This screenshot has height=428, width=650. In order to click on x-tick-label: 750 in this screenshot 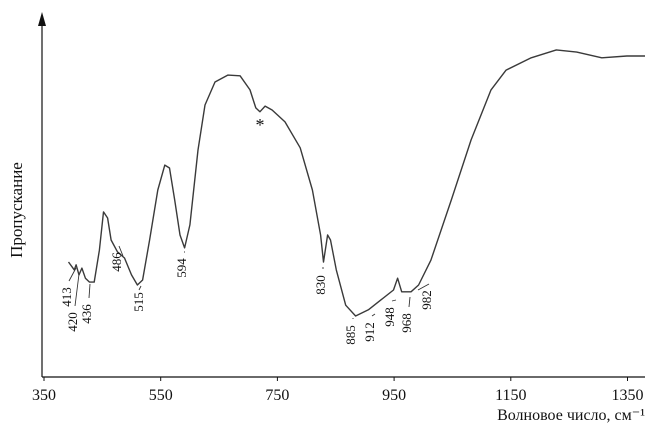, I will do `click(277, 395)`.